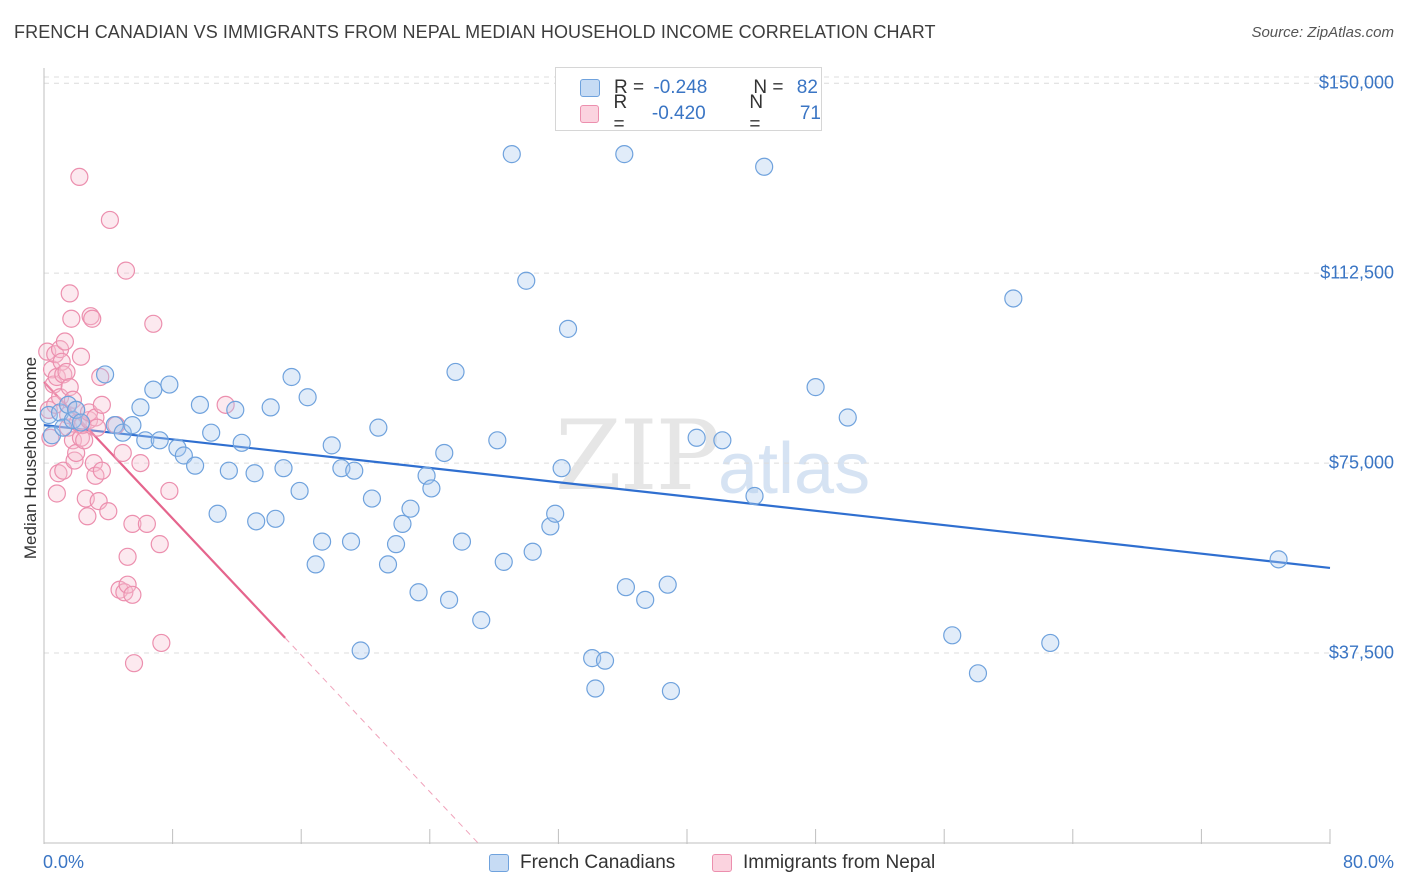 The image size is (1406, 892). Describe the element at coordinates (1368, 862) in the screenshot. I see `x-tick-label-max: 80.0%` at that location.